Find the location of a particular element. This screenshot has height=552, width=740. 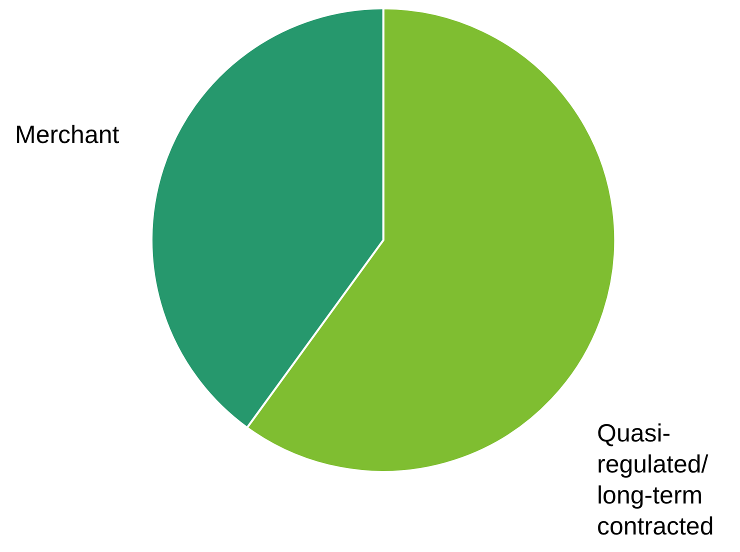

slice-label: Quasi-regulated/long-term contracted is located at coordinates (655, 480).